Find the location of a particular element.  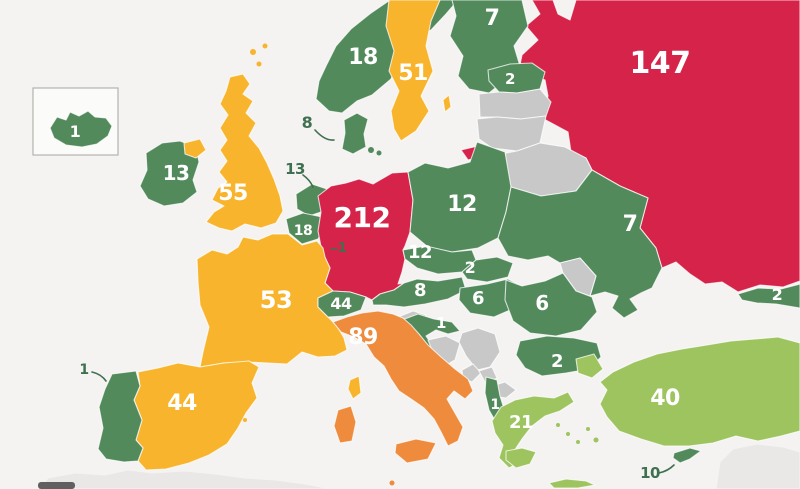

country-switzerland is located at coordinates (342, 304).